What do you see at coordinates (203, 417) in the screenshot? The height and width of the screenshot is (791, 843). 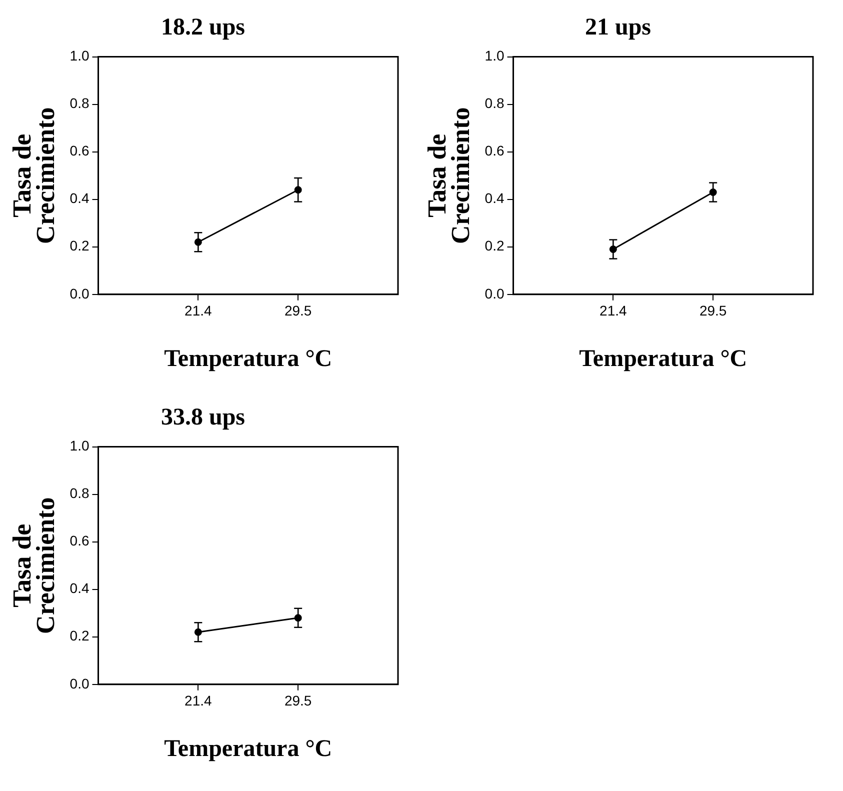 I see `chart-title: 33.8 ups` at bounding box center [203, 417].